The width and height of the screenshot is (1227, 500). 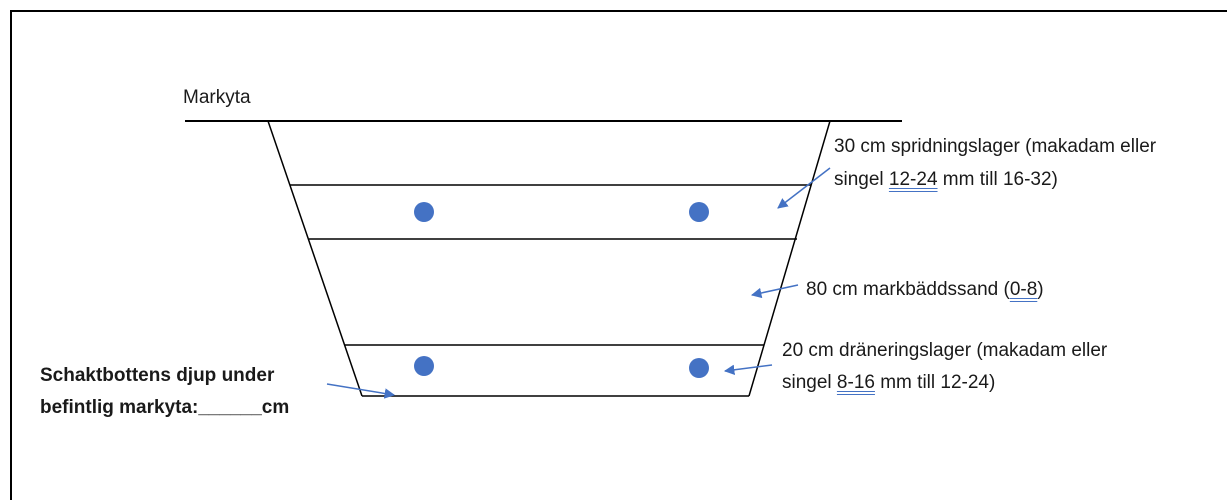 What do you see at coordinates (889, 382) in the screenshot?
I see `drainage-layer-label-line2: singel 8-16 mm till 12-24)` at bounding box center [889, 382].